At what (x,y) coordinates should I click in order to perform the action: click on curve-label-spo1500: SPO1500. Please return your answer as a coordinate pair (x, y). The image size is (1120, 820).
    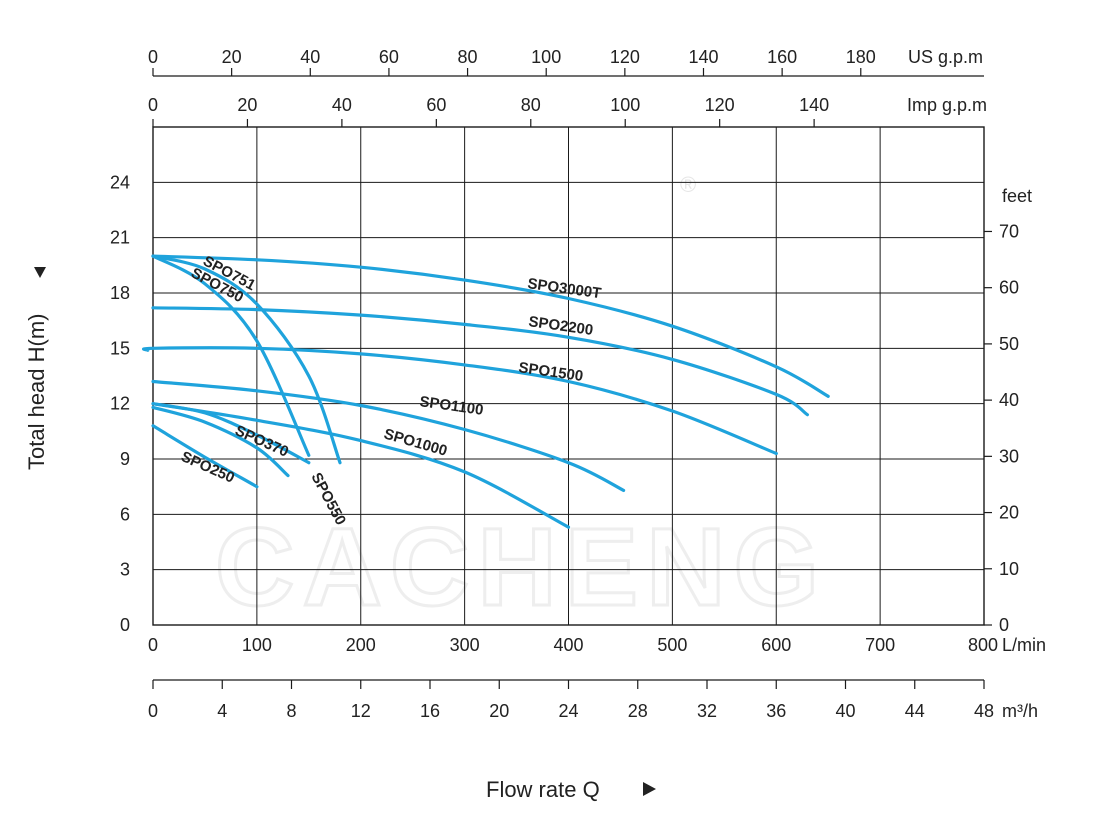
    Looking at the image, I should click on (550, 372).